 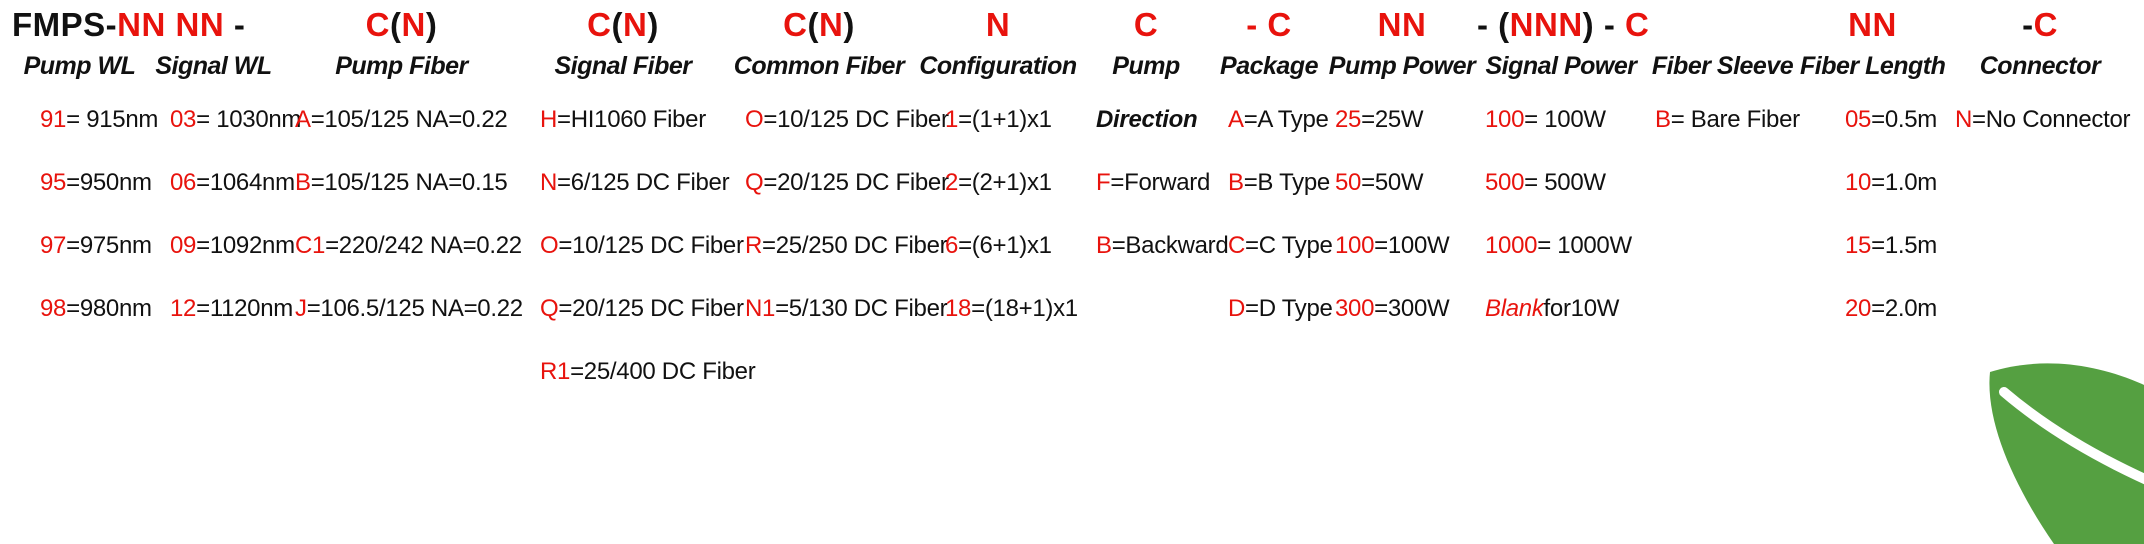 What do you see at coordinates (53, 182) in the screenshot?
I see `entry-code: 95` at bounding box center [53, 182].